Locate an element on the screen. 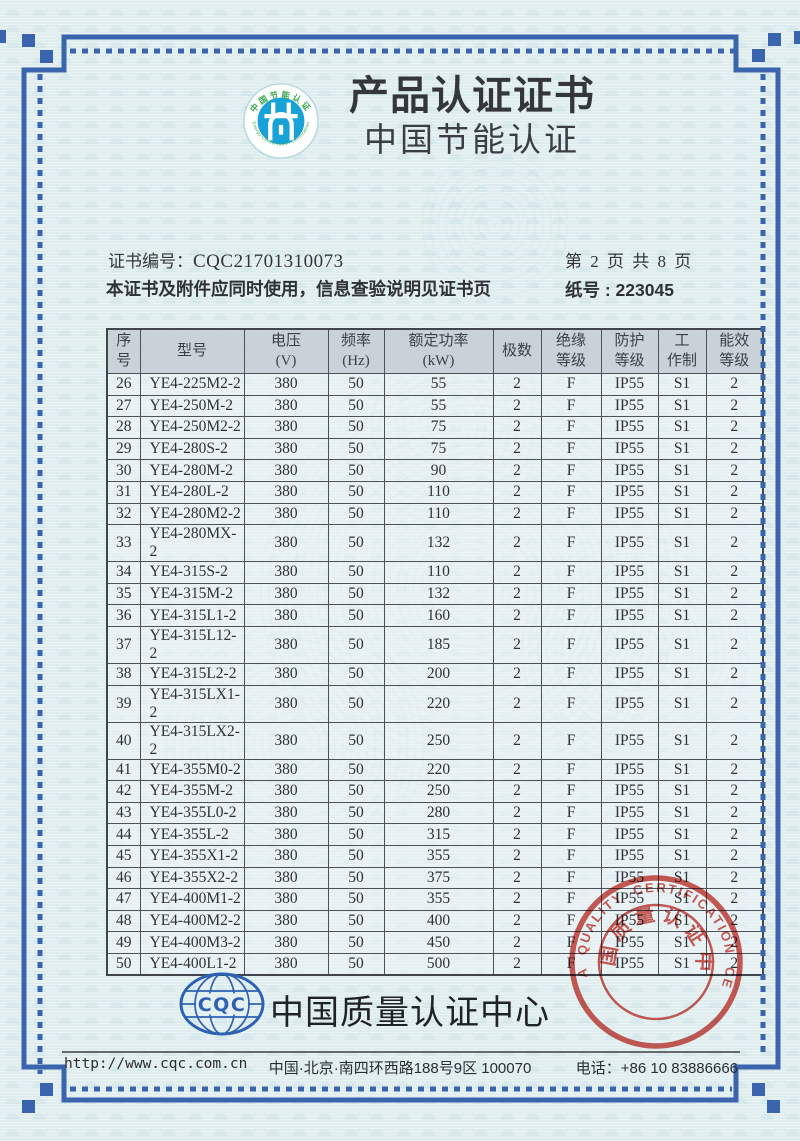 The image size is (800, 1141). table-cell: 132 is located at coordinates (438, 543).